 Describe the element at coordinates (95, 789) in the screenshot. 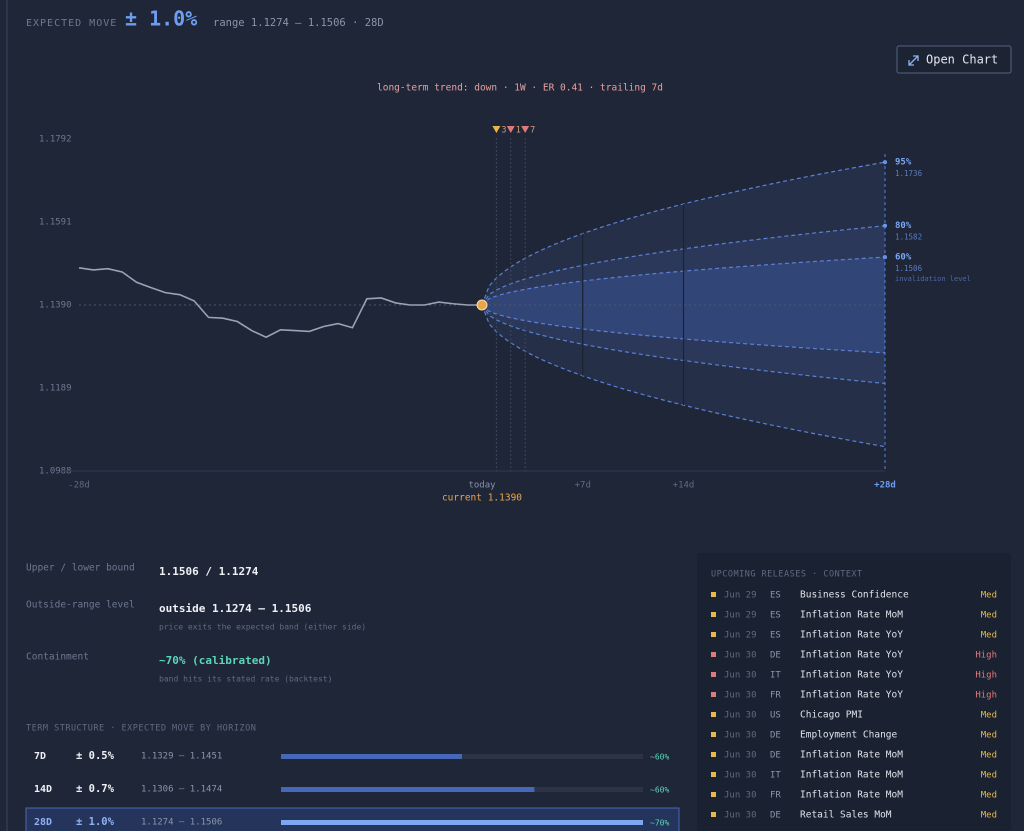

I see `term-move: ± 0.7%` at that location.